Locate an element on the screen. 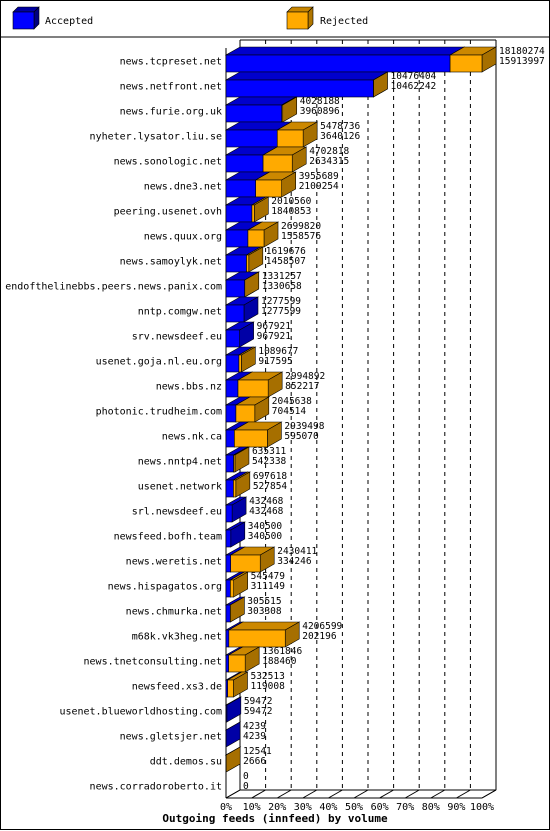 The image size is (550, 831). category-label: news.weretis.net is located at coordinates (174, 562).